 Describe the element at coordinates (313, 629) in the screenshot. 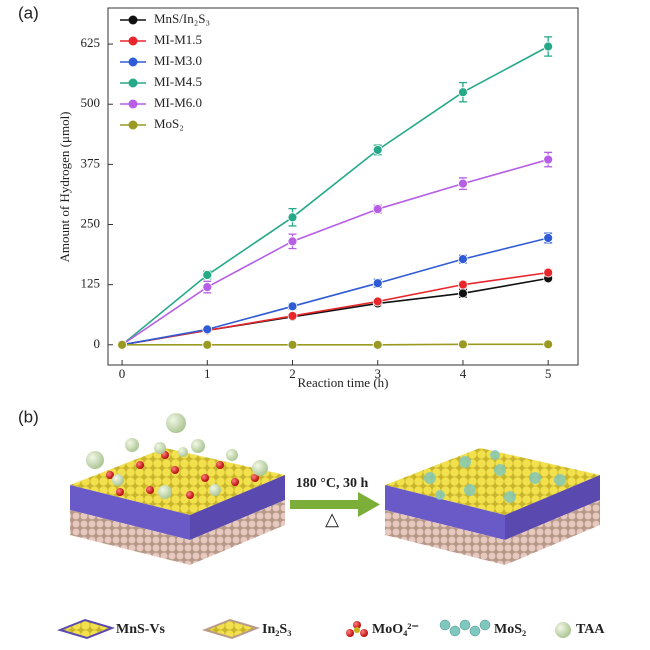

I see `legend-icons` at that location.